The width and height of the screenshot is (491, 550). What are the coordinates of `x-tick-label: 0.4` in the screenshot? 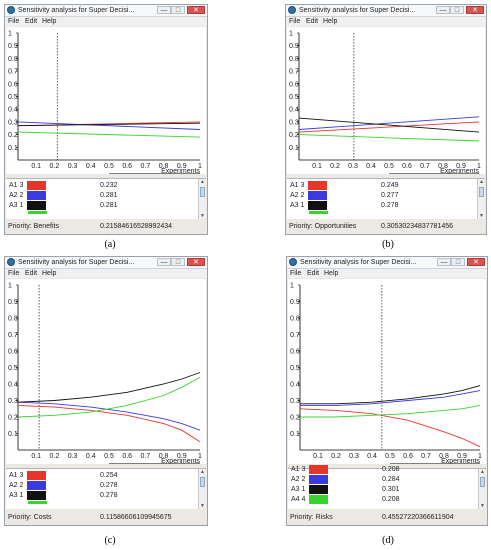 It's located at (371, 166).